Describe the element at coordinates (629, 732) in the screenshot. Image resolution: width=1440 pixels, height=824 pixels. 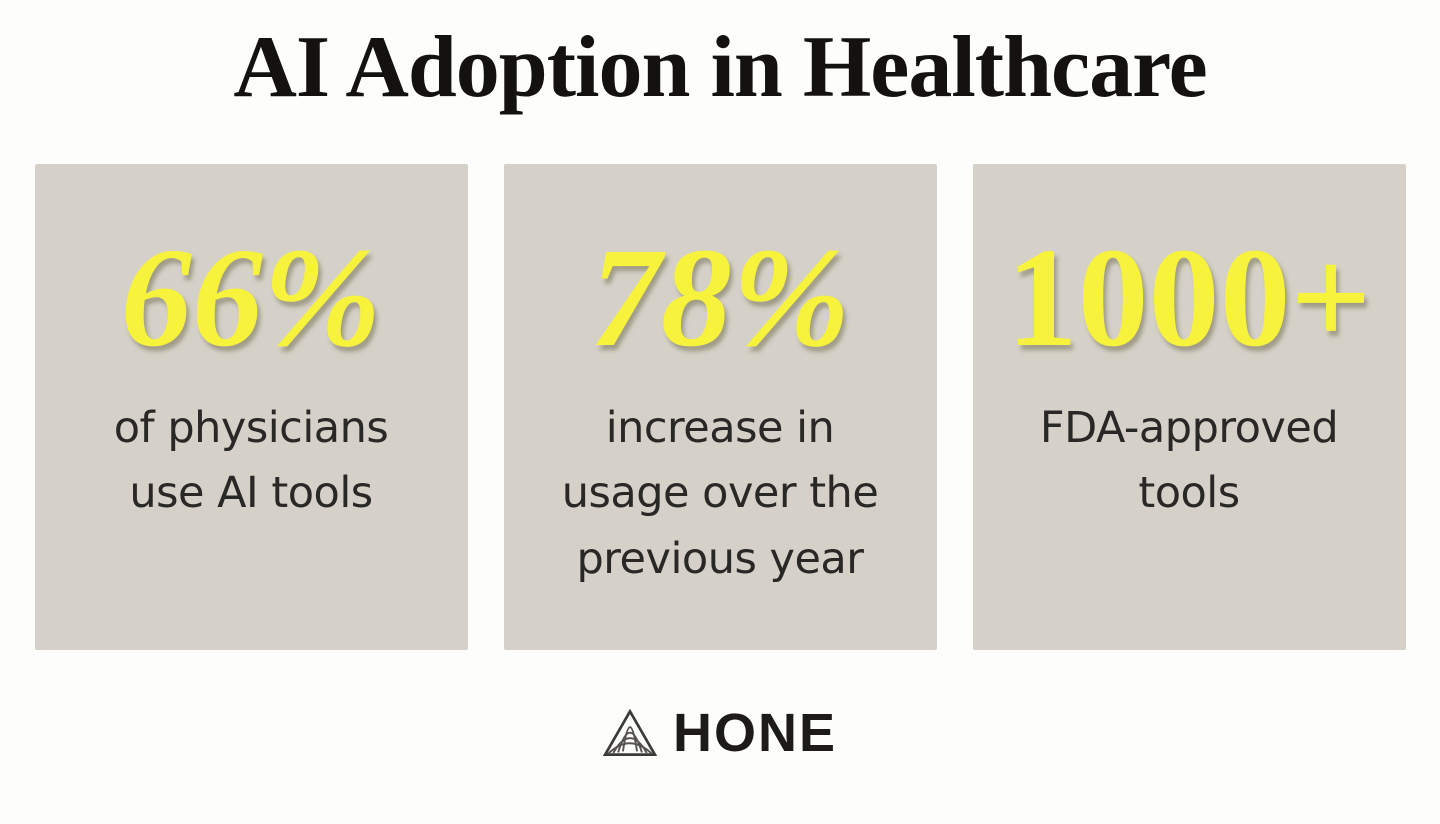
I see `layered-triangle-icon` at that location.